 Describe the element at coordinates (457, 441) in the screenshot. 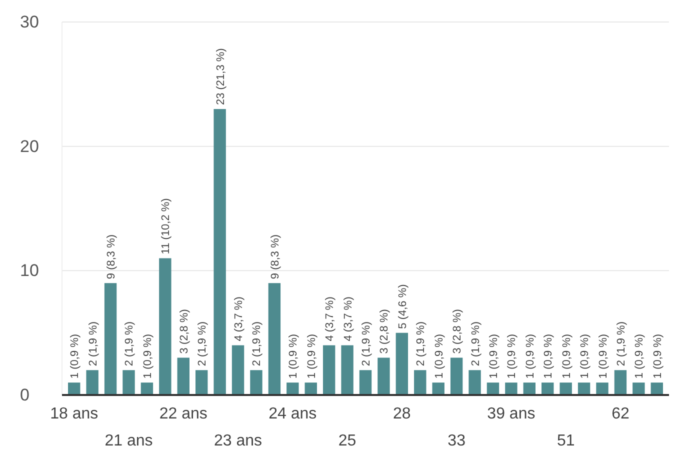

I see `x-tick-label: 33` at that location.